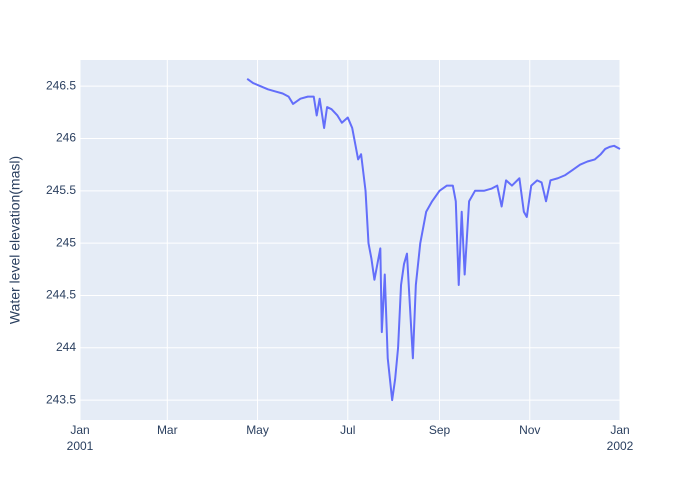  What do you see at coordinates (61, 85) in the screenshot?
I see `y-tick-label: 246.5` at bounding box center [61, 85].